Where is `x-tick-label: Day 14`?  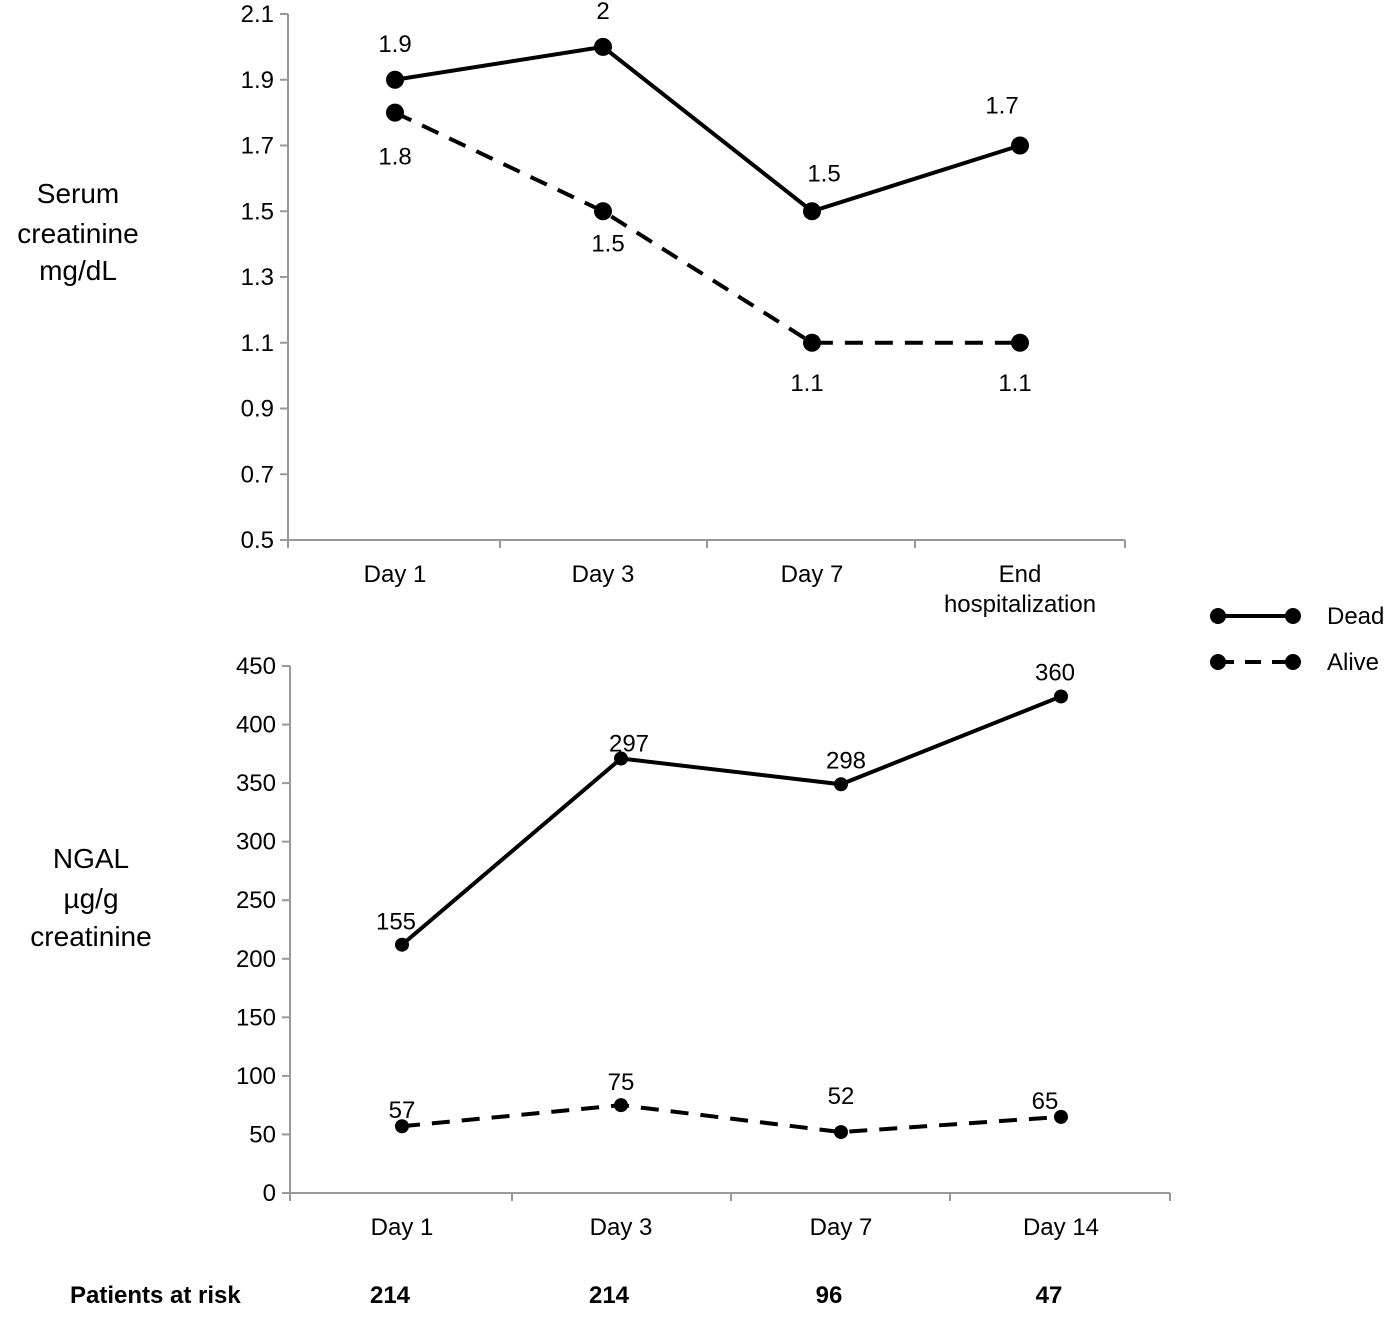 x-tick-label: Day 14 is located at coordinates (1061, 1227).